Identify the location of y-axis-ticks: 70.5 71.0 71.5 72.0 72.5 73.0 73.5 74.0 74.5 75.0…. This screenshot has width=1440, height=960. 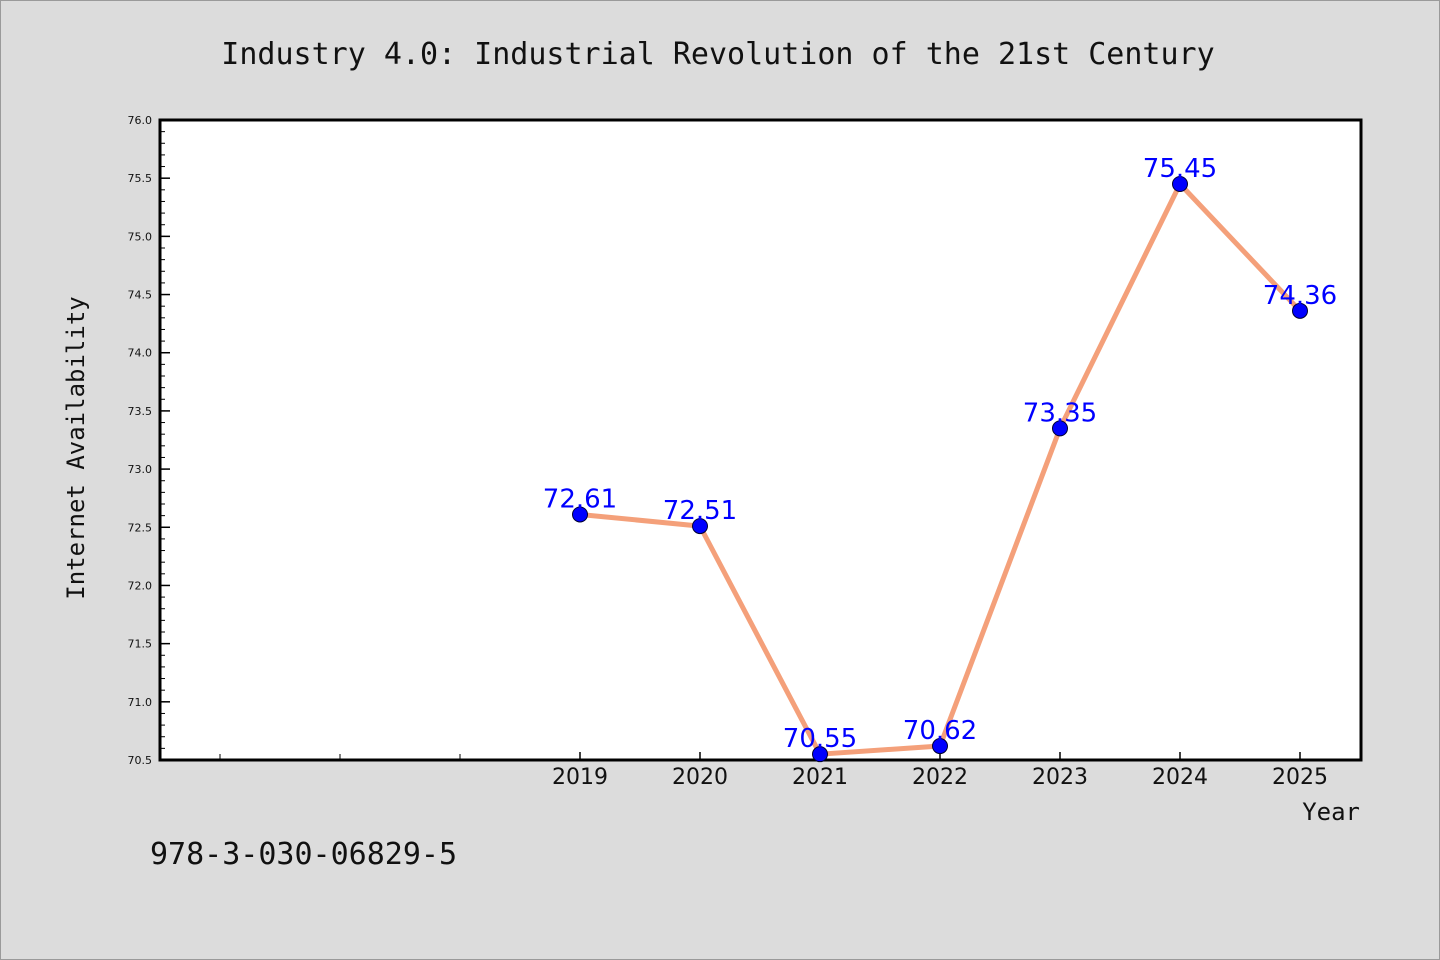
(149, 440).